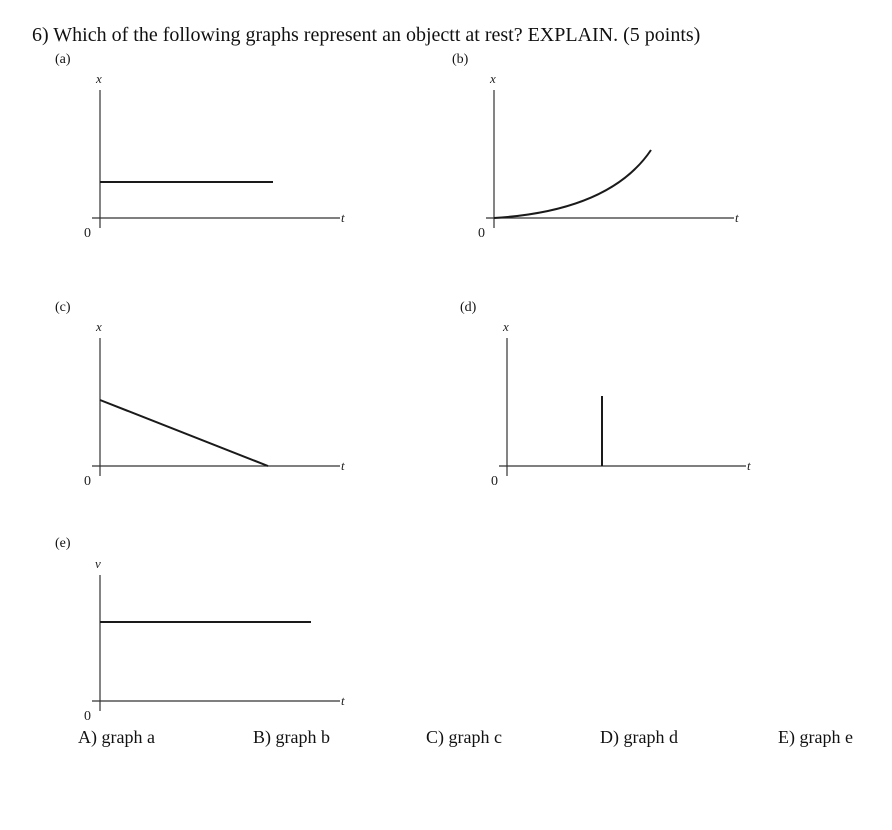 This screenshot has height=830, width=892. I want to click on graph-d: x t 0, so click(621, 404).